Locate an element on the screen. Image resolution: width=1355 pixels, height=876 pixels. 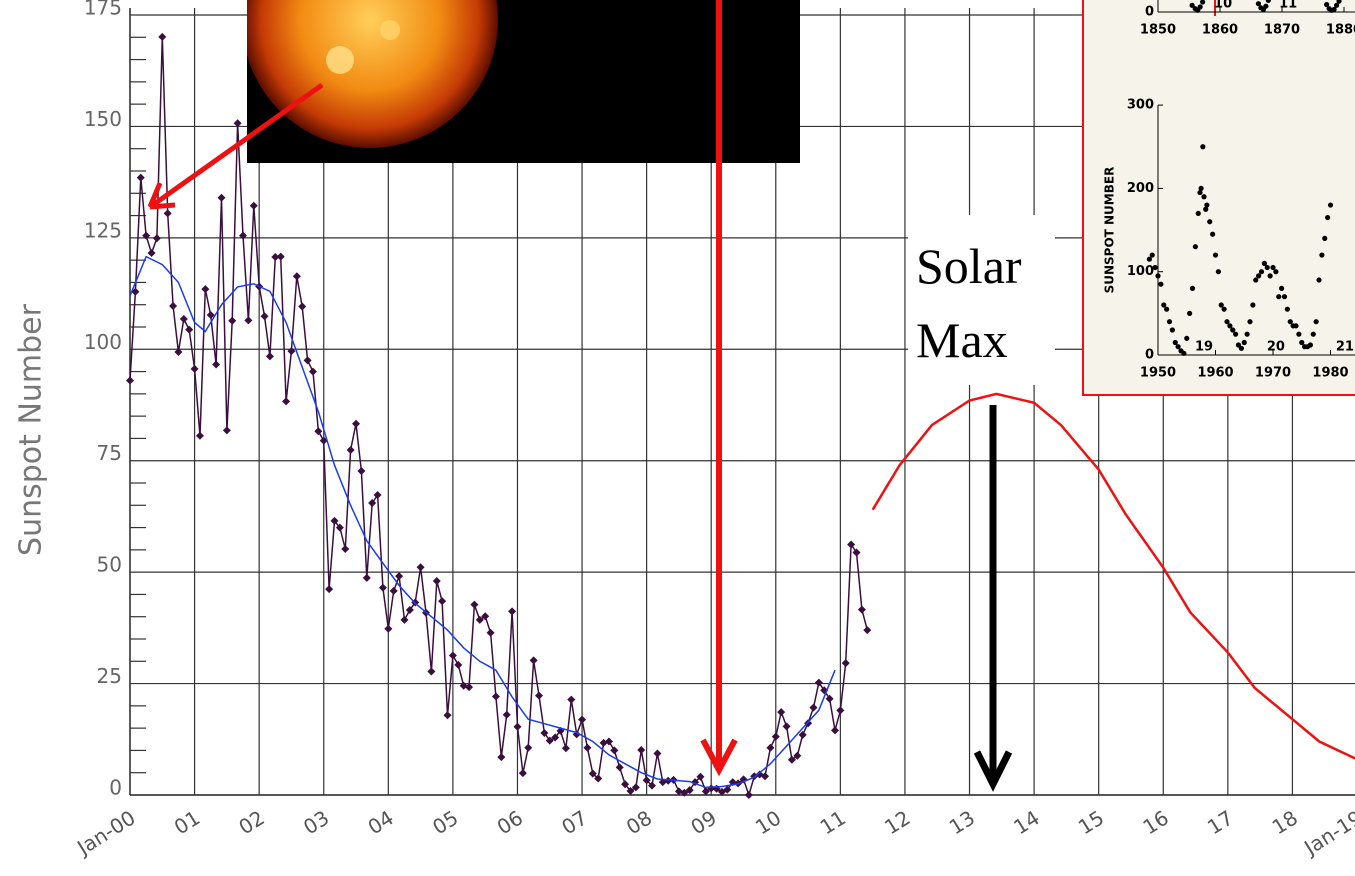
y-tick-label: 150 is located at coordinates (103, 119).